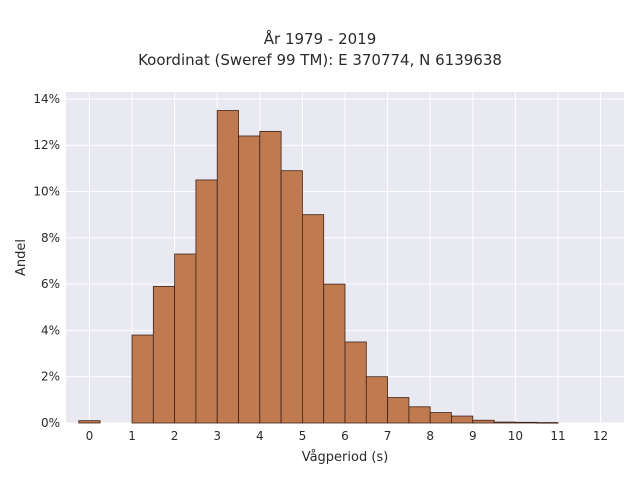 This screenshot has width=640, height=480. Describe the element at coordinates (345, 436) in the screenshot. I see `x-tick-label: 6` at that location.